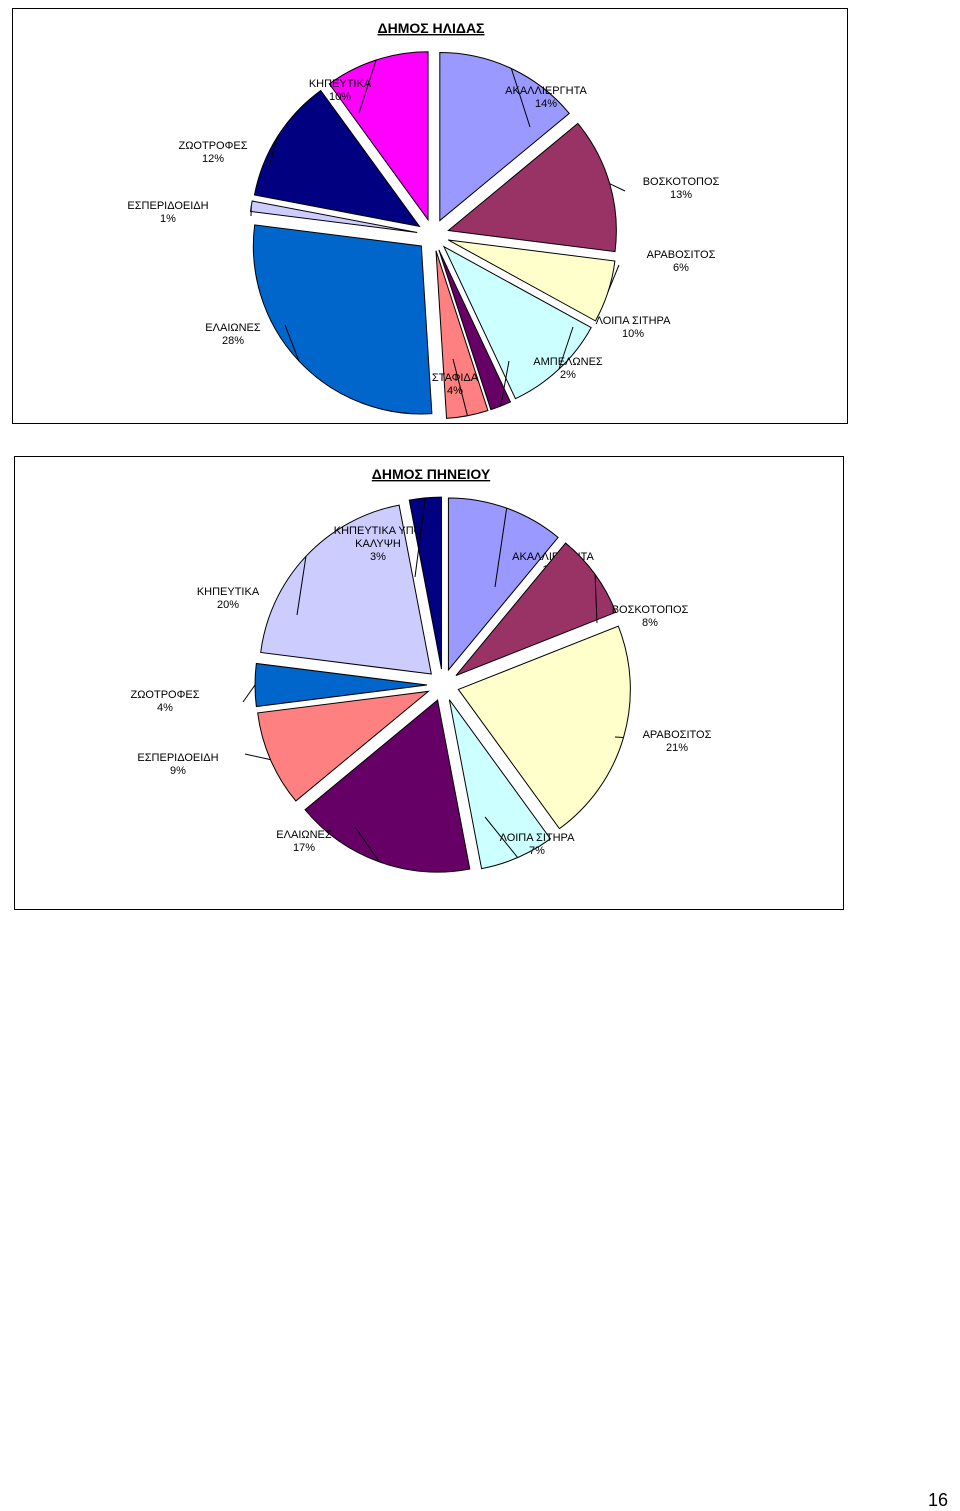 Image resolution: width=960 pixels, height=1511 pixels. I want to click on slice-category-label: ΚΑΛΥΨΗ, so click(378, 544).